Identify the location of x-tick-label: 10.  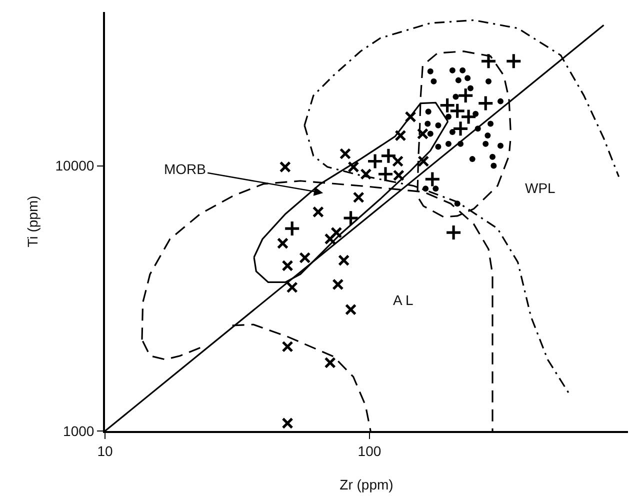
(105, 450).